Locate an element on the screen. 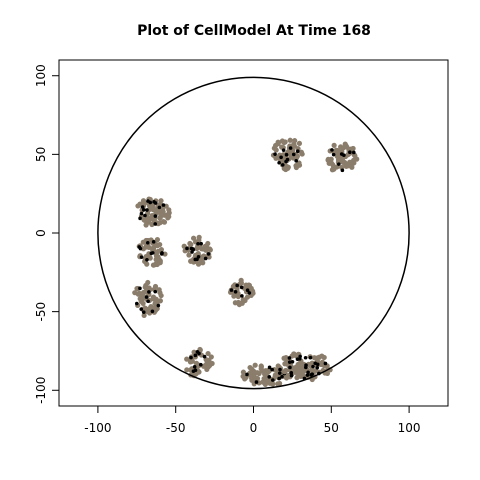 The image size is (480, 480). y-tick-label: 0 is located at coordinates (41, 233).